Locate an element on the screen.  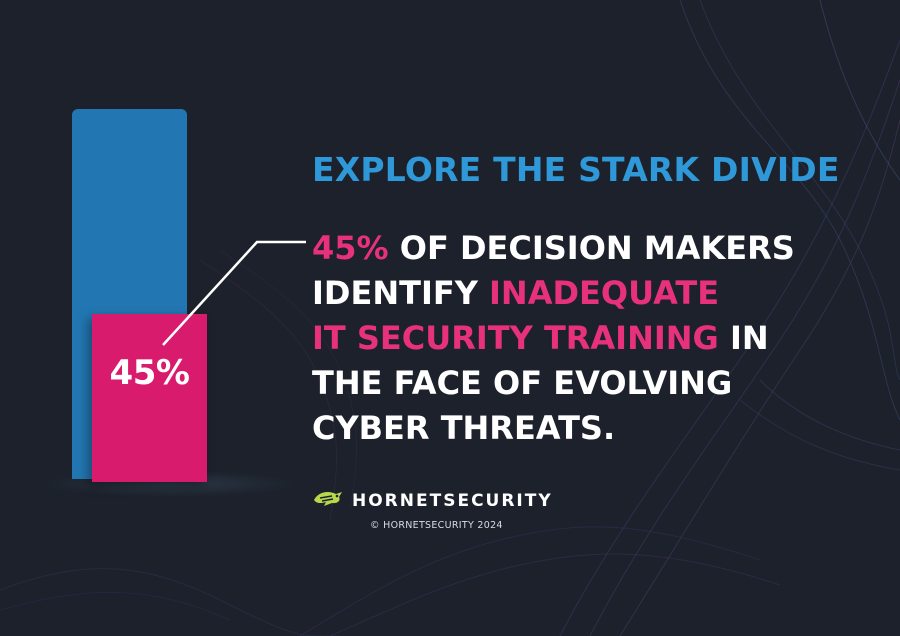
statement-line-2: IDENTIFY INADEQUATE is located at coordinates (516, 293).